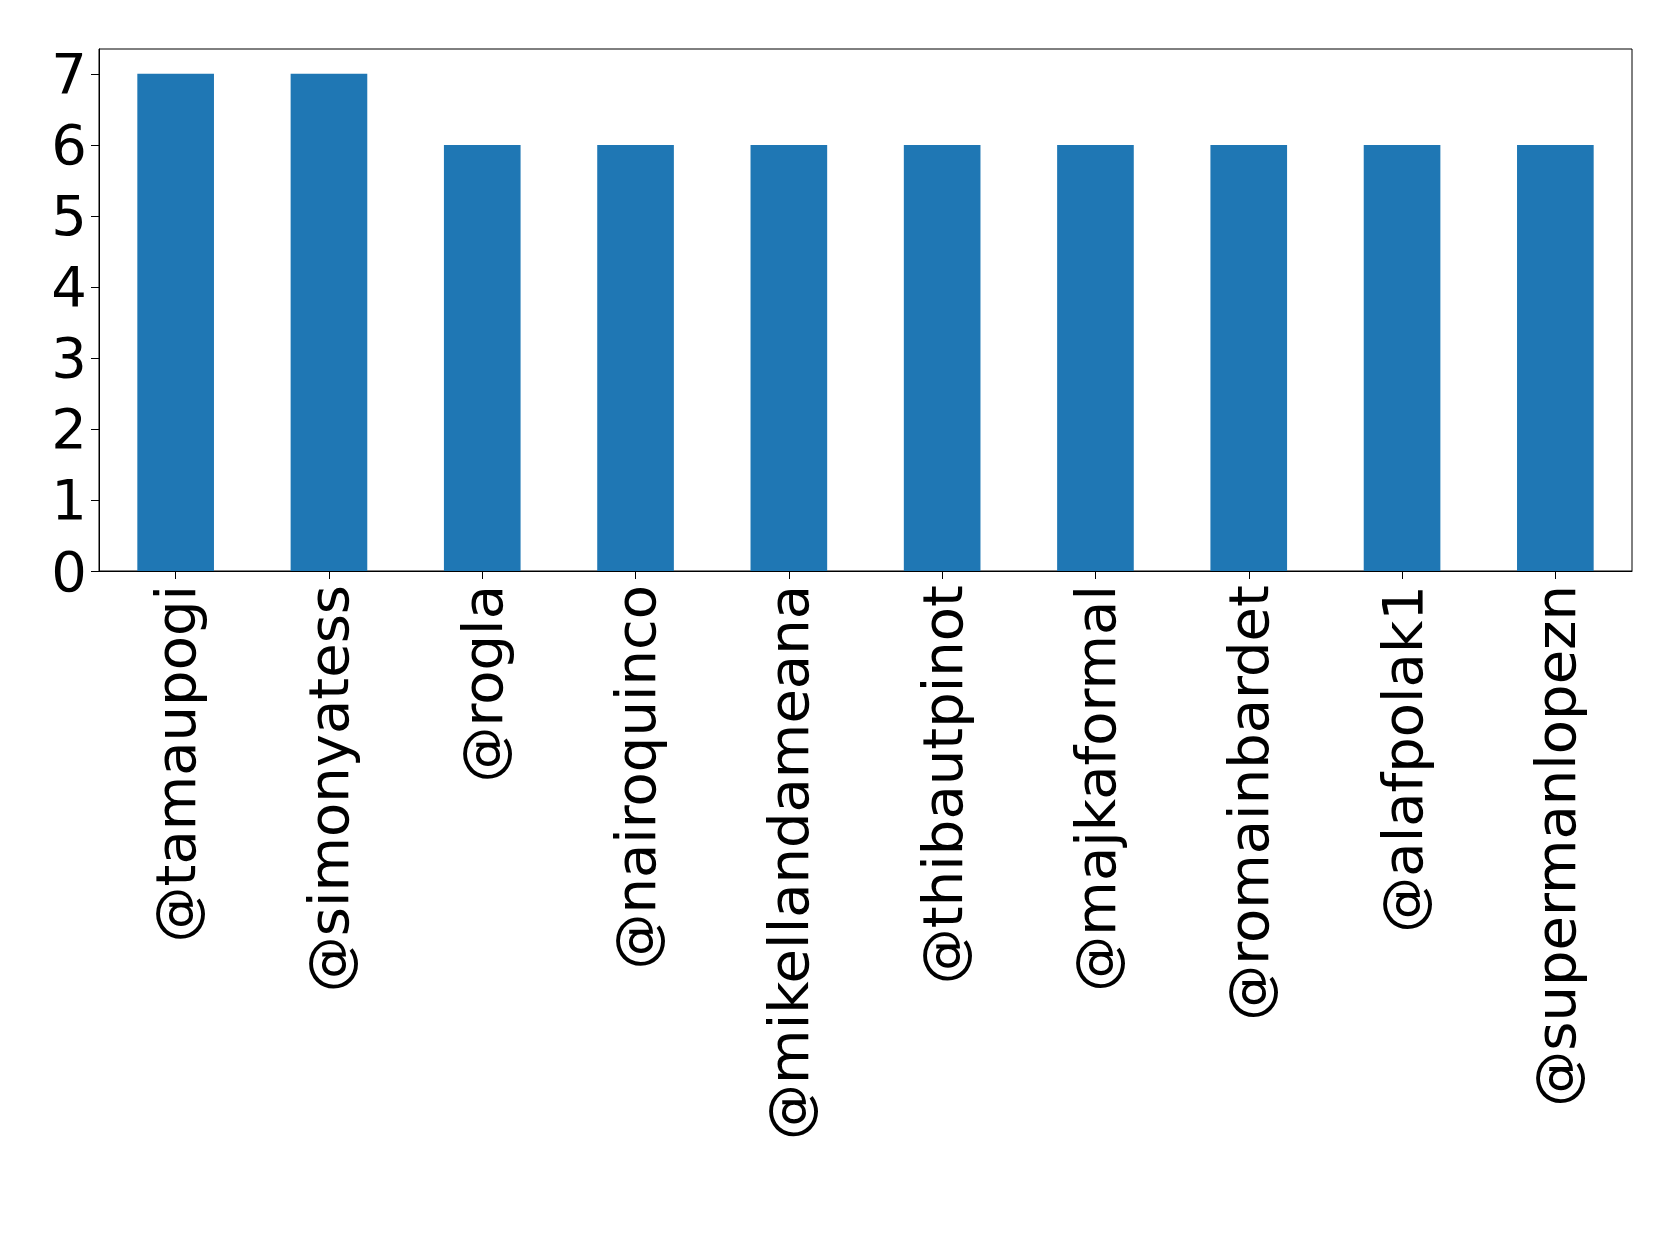 The image size is (1679, 1247). I want to click on x-tick-label: @majkaformal, so click(1095, 788).